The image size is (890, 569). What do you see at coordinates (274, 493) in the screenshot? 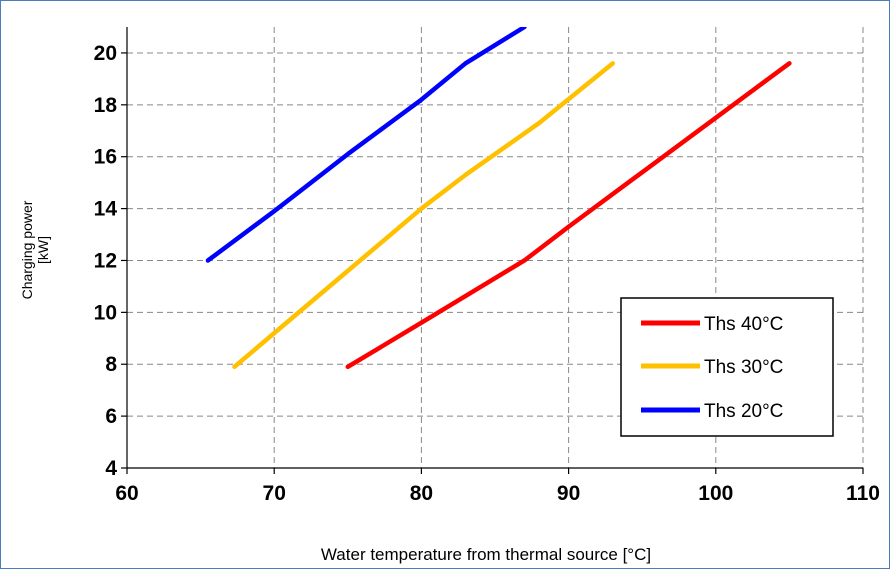
I see `x-tick-label: 70` at bounding box center [274, 493].